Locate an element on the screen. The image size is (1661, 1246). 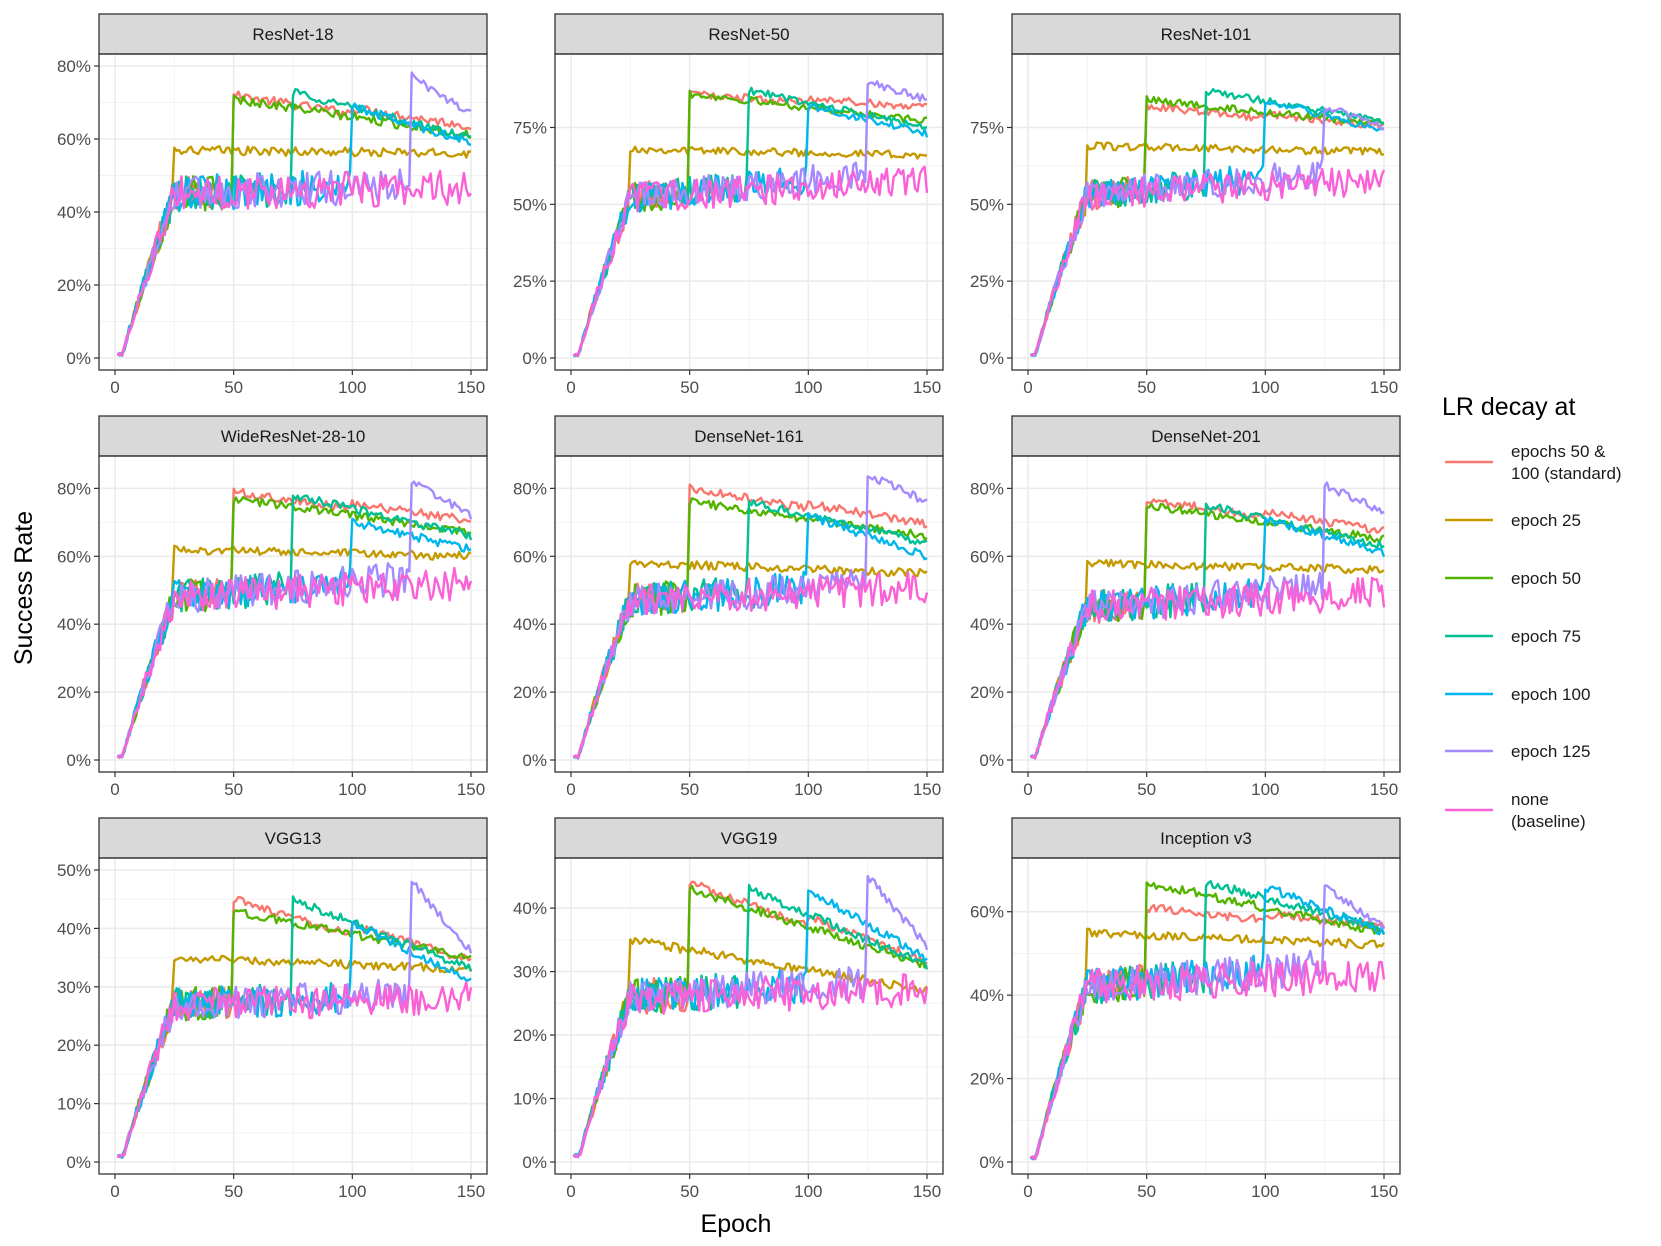
facet-title: VGG13 is located at coordinates (293, 838).